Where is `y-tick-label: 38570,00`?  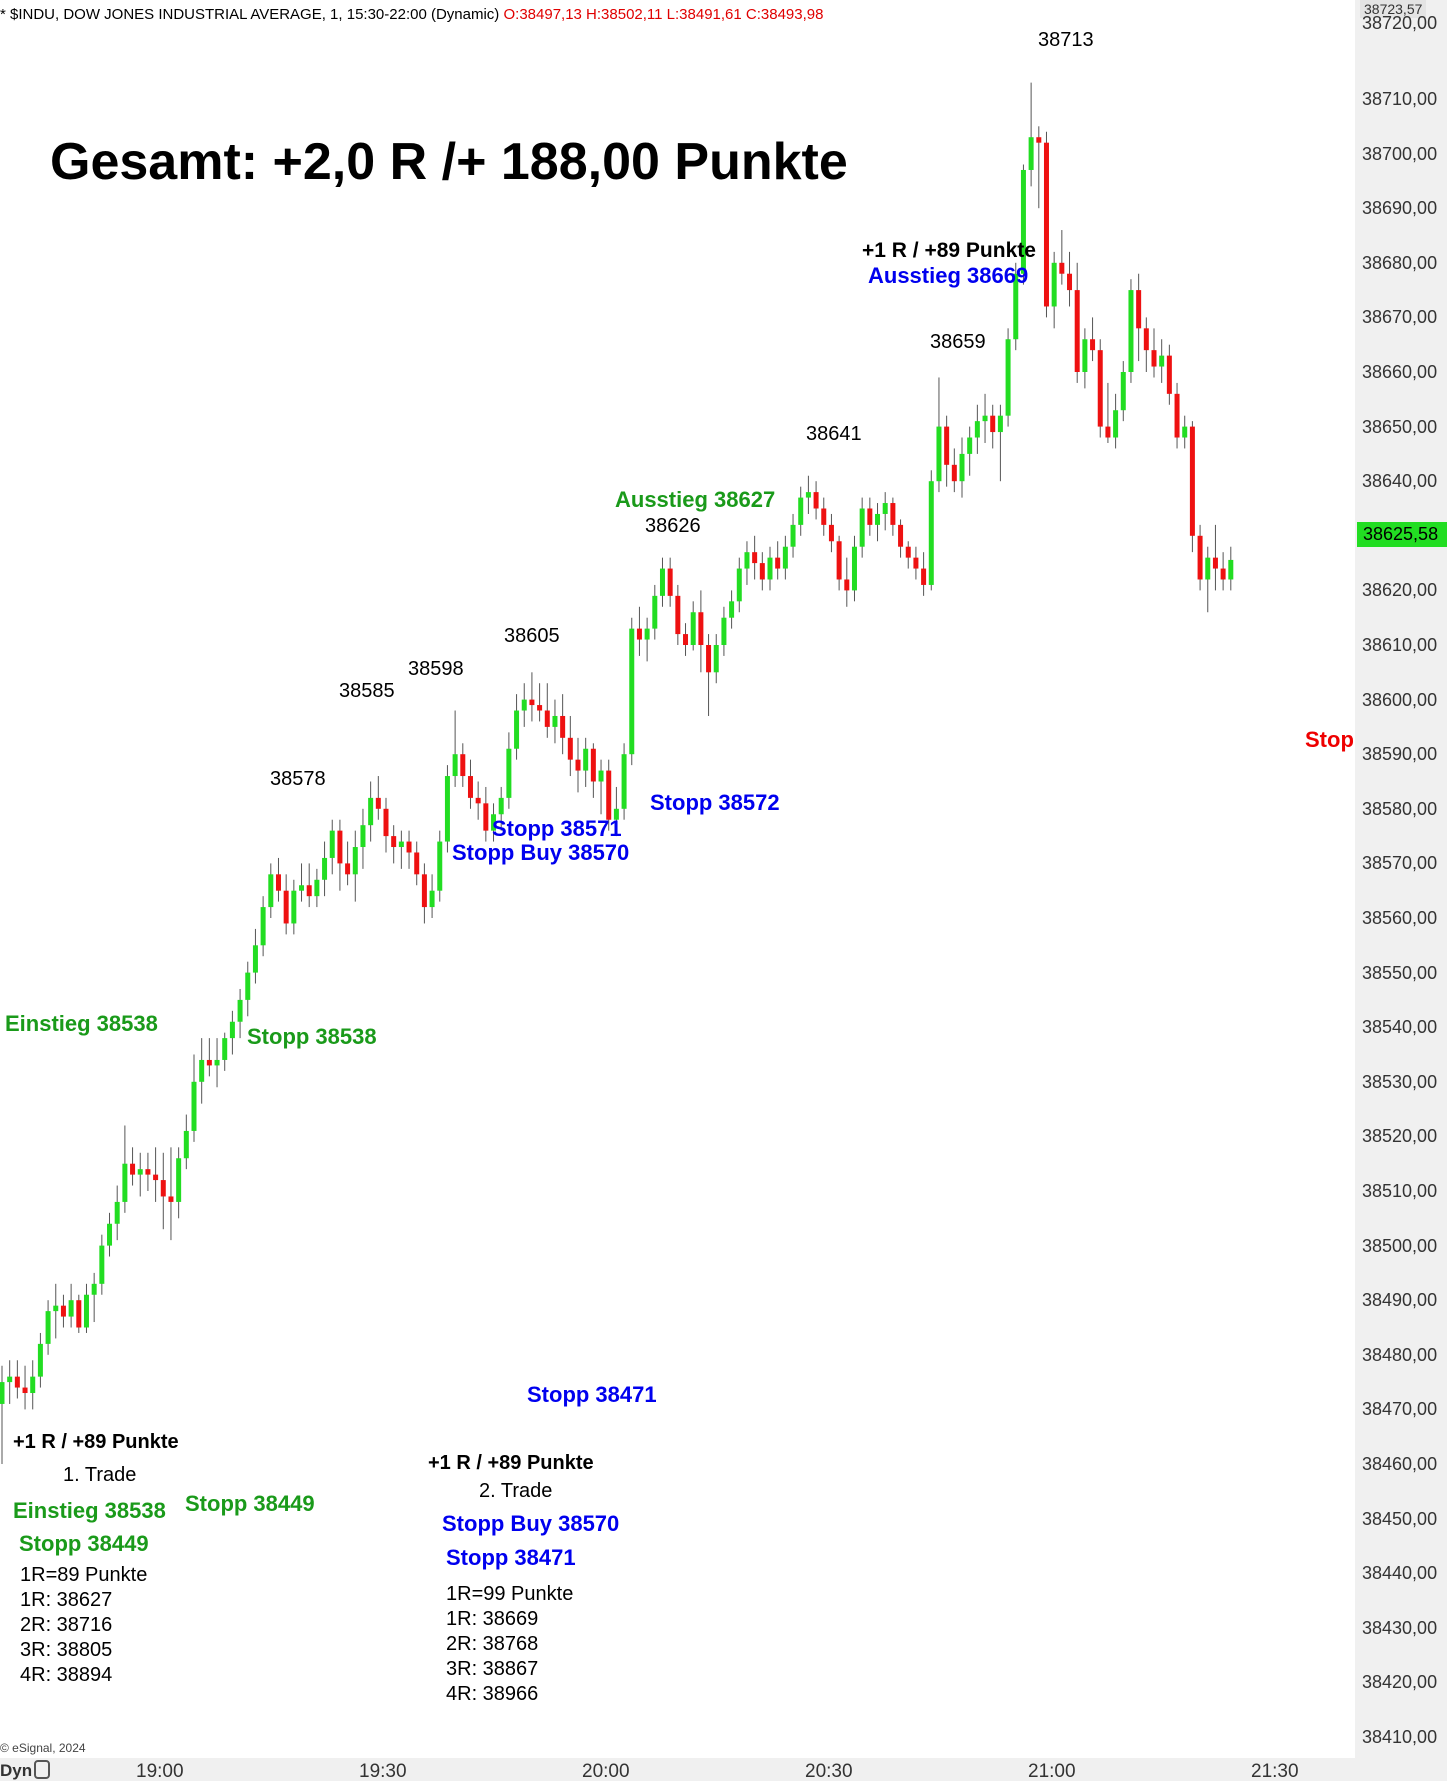 y-tick-label: 38570,00 is located at coordinates (1400, 863).